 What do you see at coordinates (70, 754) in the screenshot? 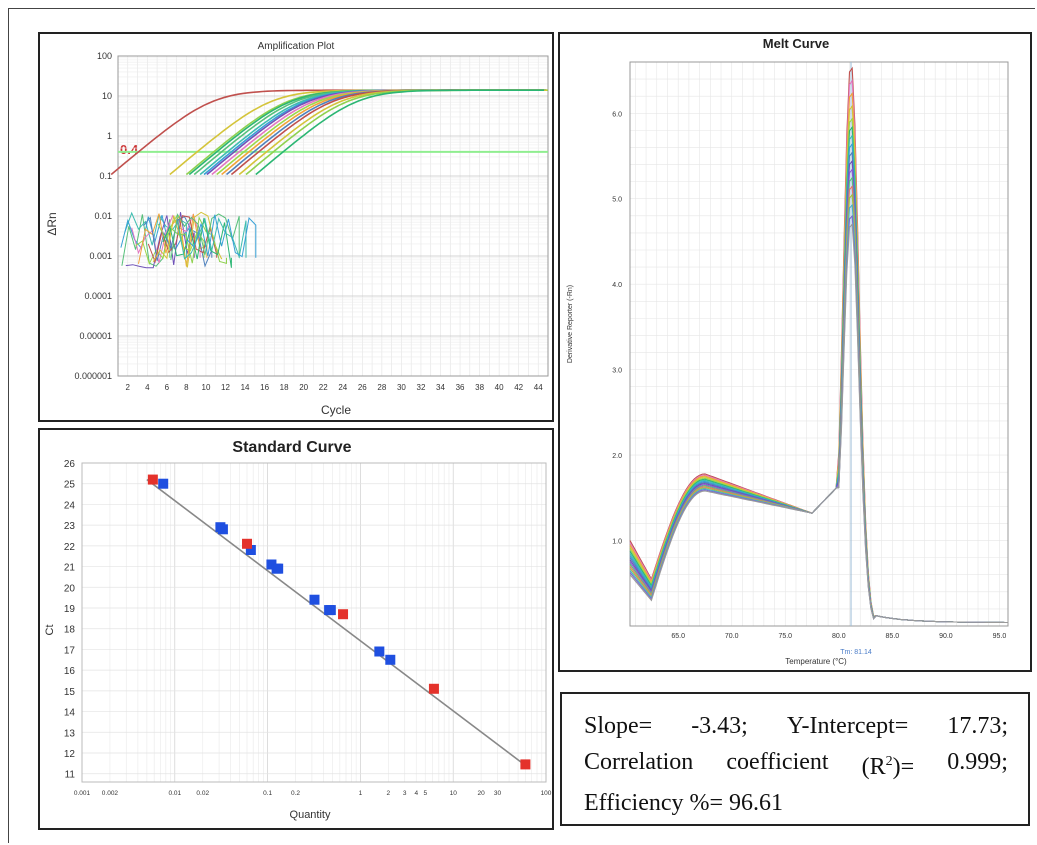
I see `std-y-tick-label: 12` at bounding box center [70, 754].